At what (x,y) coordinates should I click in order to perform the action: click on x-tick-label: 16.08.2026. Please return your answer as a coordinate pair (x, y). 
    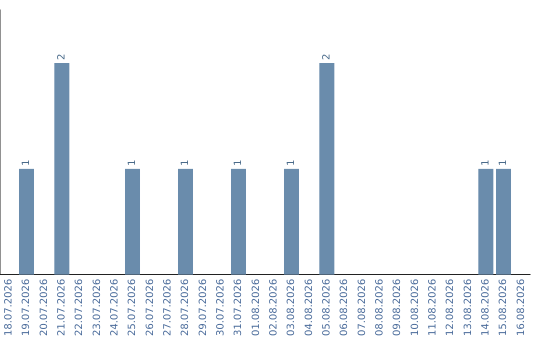
    Looking at the image, I should click on (521, 307).